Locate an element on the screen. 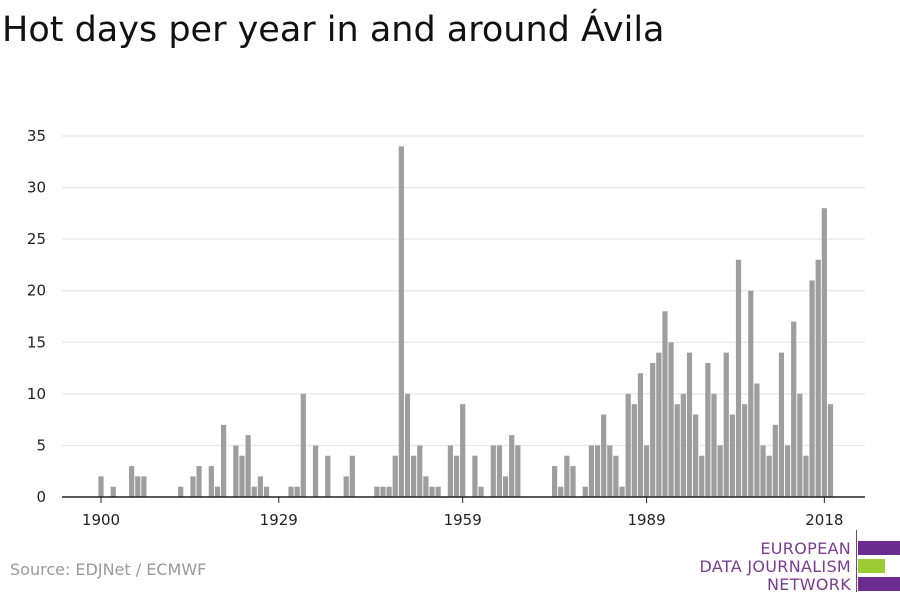  logo-text-line-2: DATA JOURNALISM is located at coordinates (775, 566).